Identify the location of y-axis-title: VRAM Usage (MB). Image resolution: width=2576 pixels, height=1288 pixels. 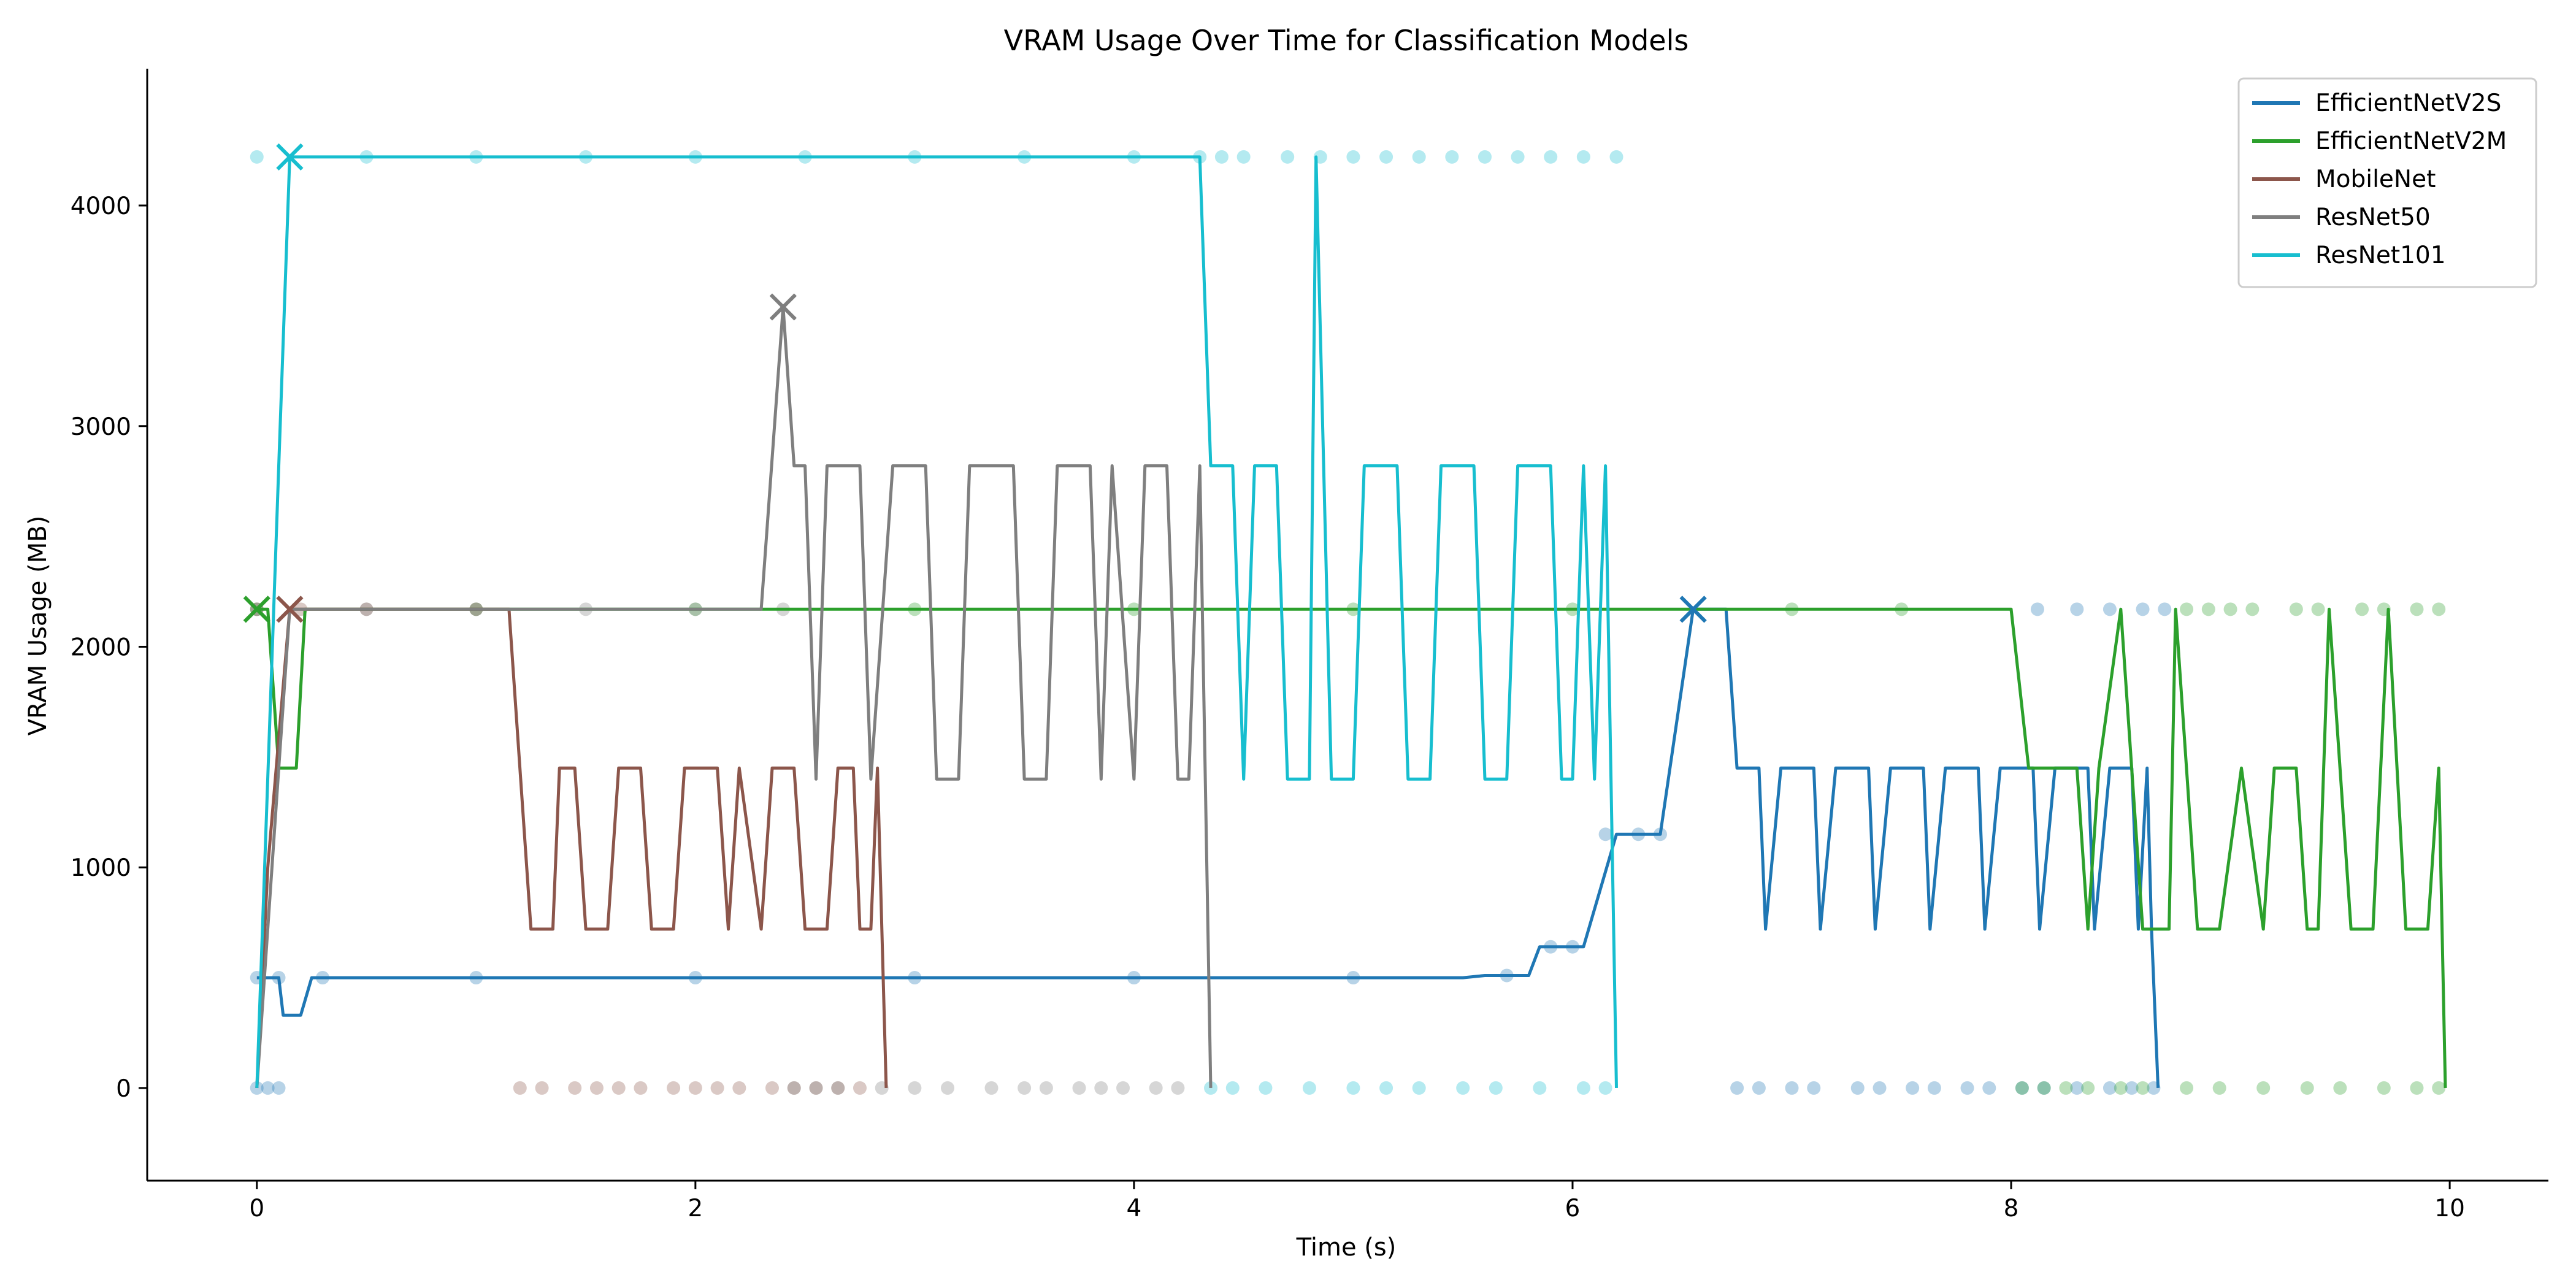
(38, 626).